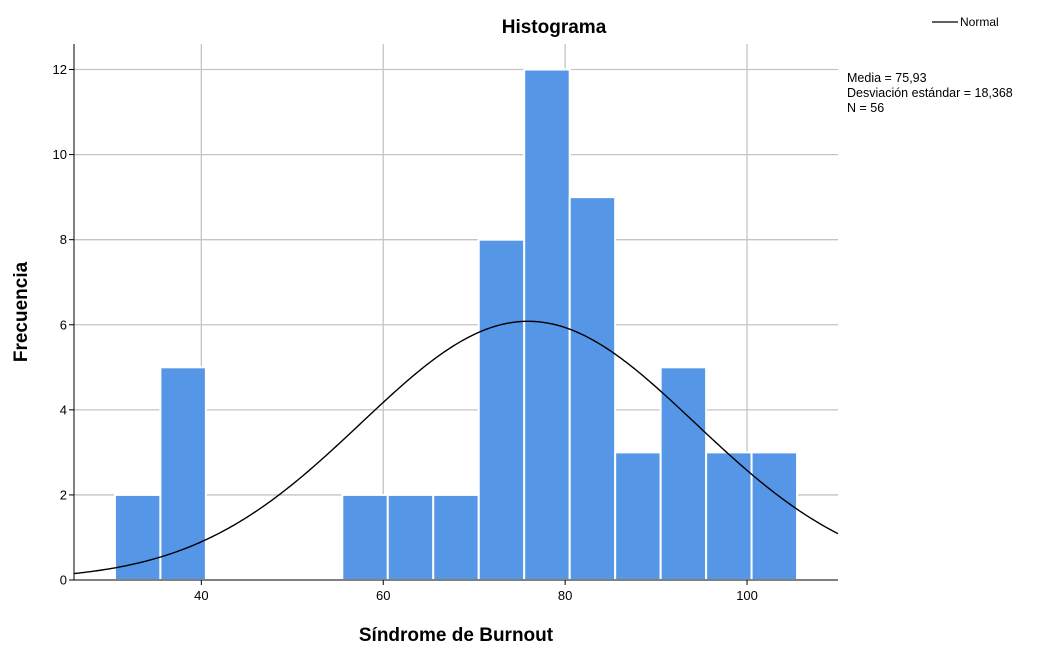  What do you see at coordinates (565, 595) in the screenshot?
I see `x-tick-label-2: 80` at bounding box center [565, 595].